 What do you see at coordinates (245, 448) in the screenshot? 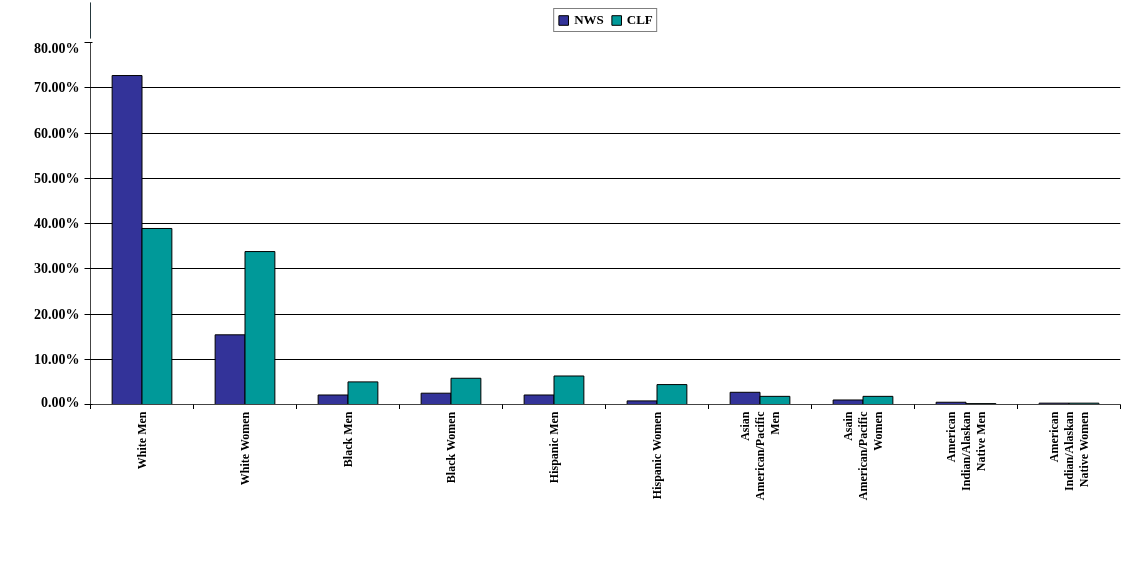
I see `x-tick-label: White Women` at bounding box center [245, 448].